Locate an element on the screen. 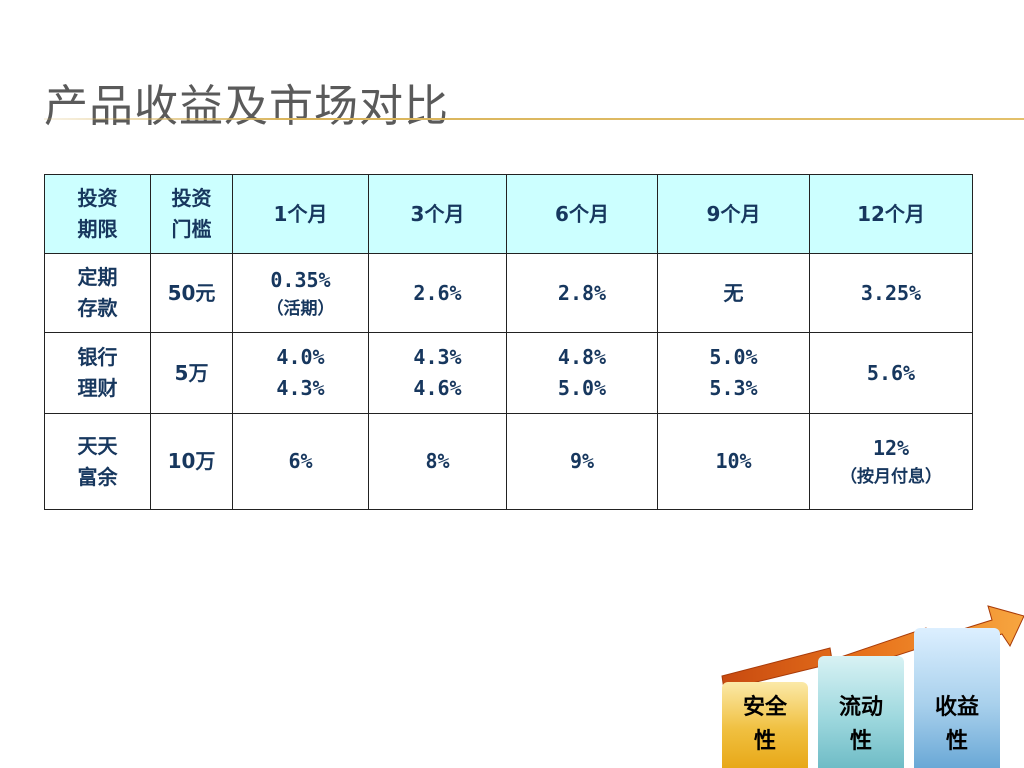 The width and height of the screenshot is (1024, 768). cell-9m: 无 is located at coordinates (733, 293).